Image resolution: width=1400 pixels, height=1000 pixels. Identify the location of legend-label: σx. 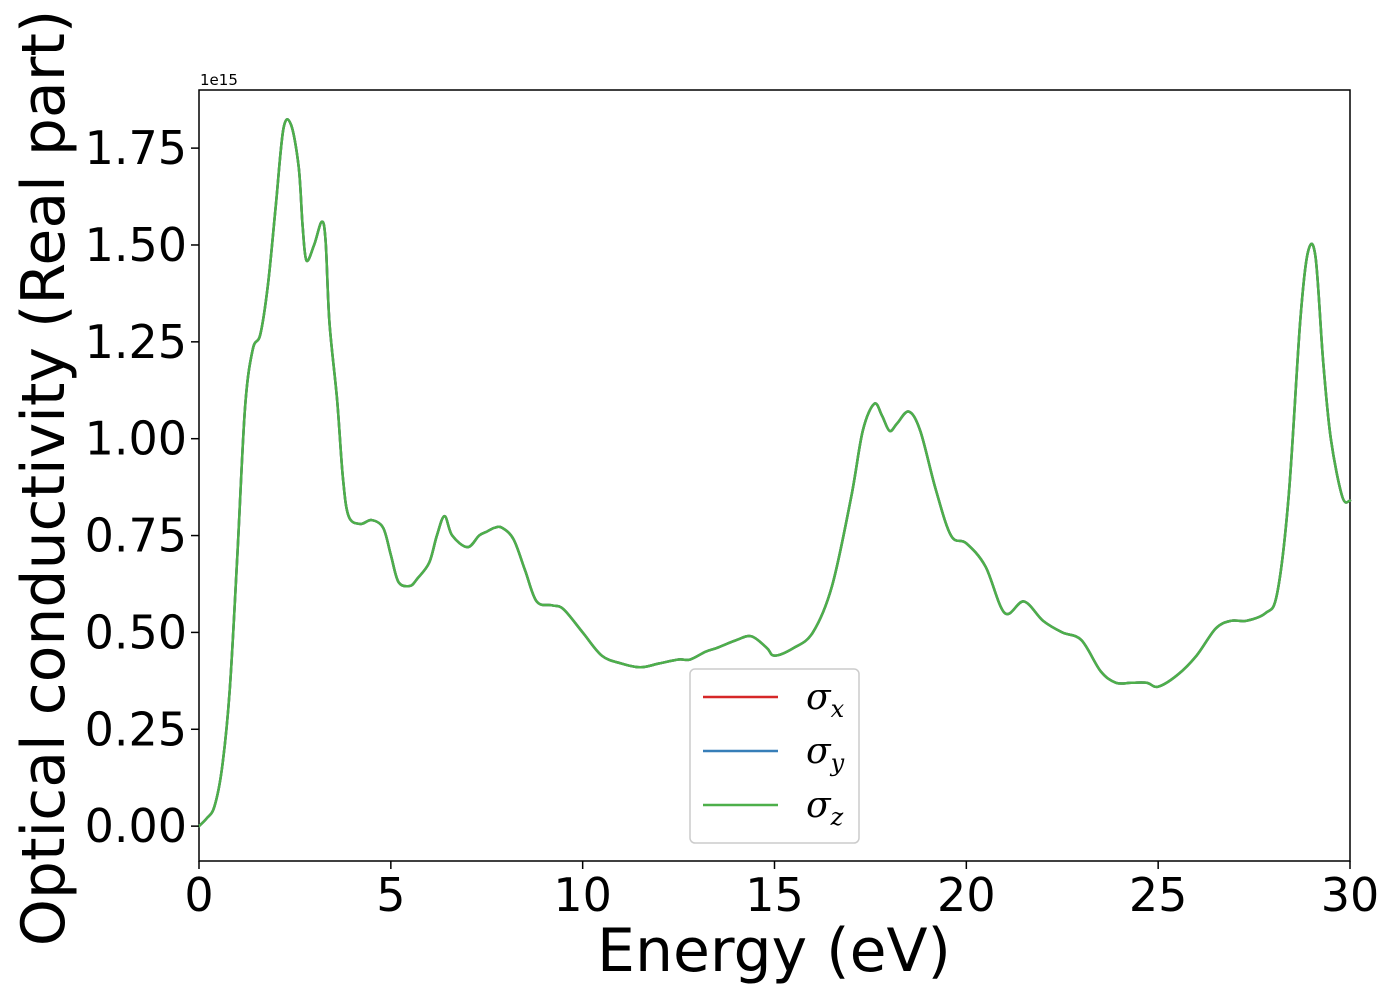
(825, 700).